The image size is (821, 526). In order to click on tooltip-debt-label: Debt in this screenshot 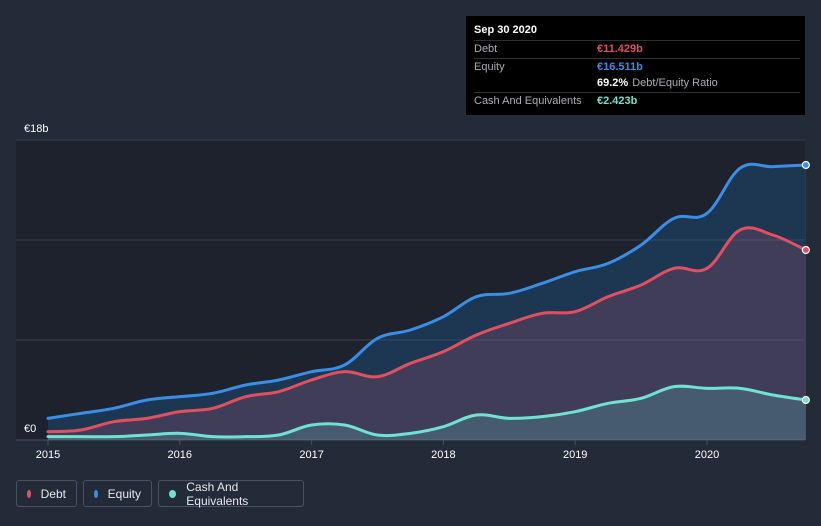, I will do `click(486, 49)`.